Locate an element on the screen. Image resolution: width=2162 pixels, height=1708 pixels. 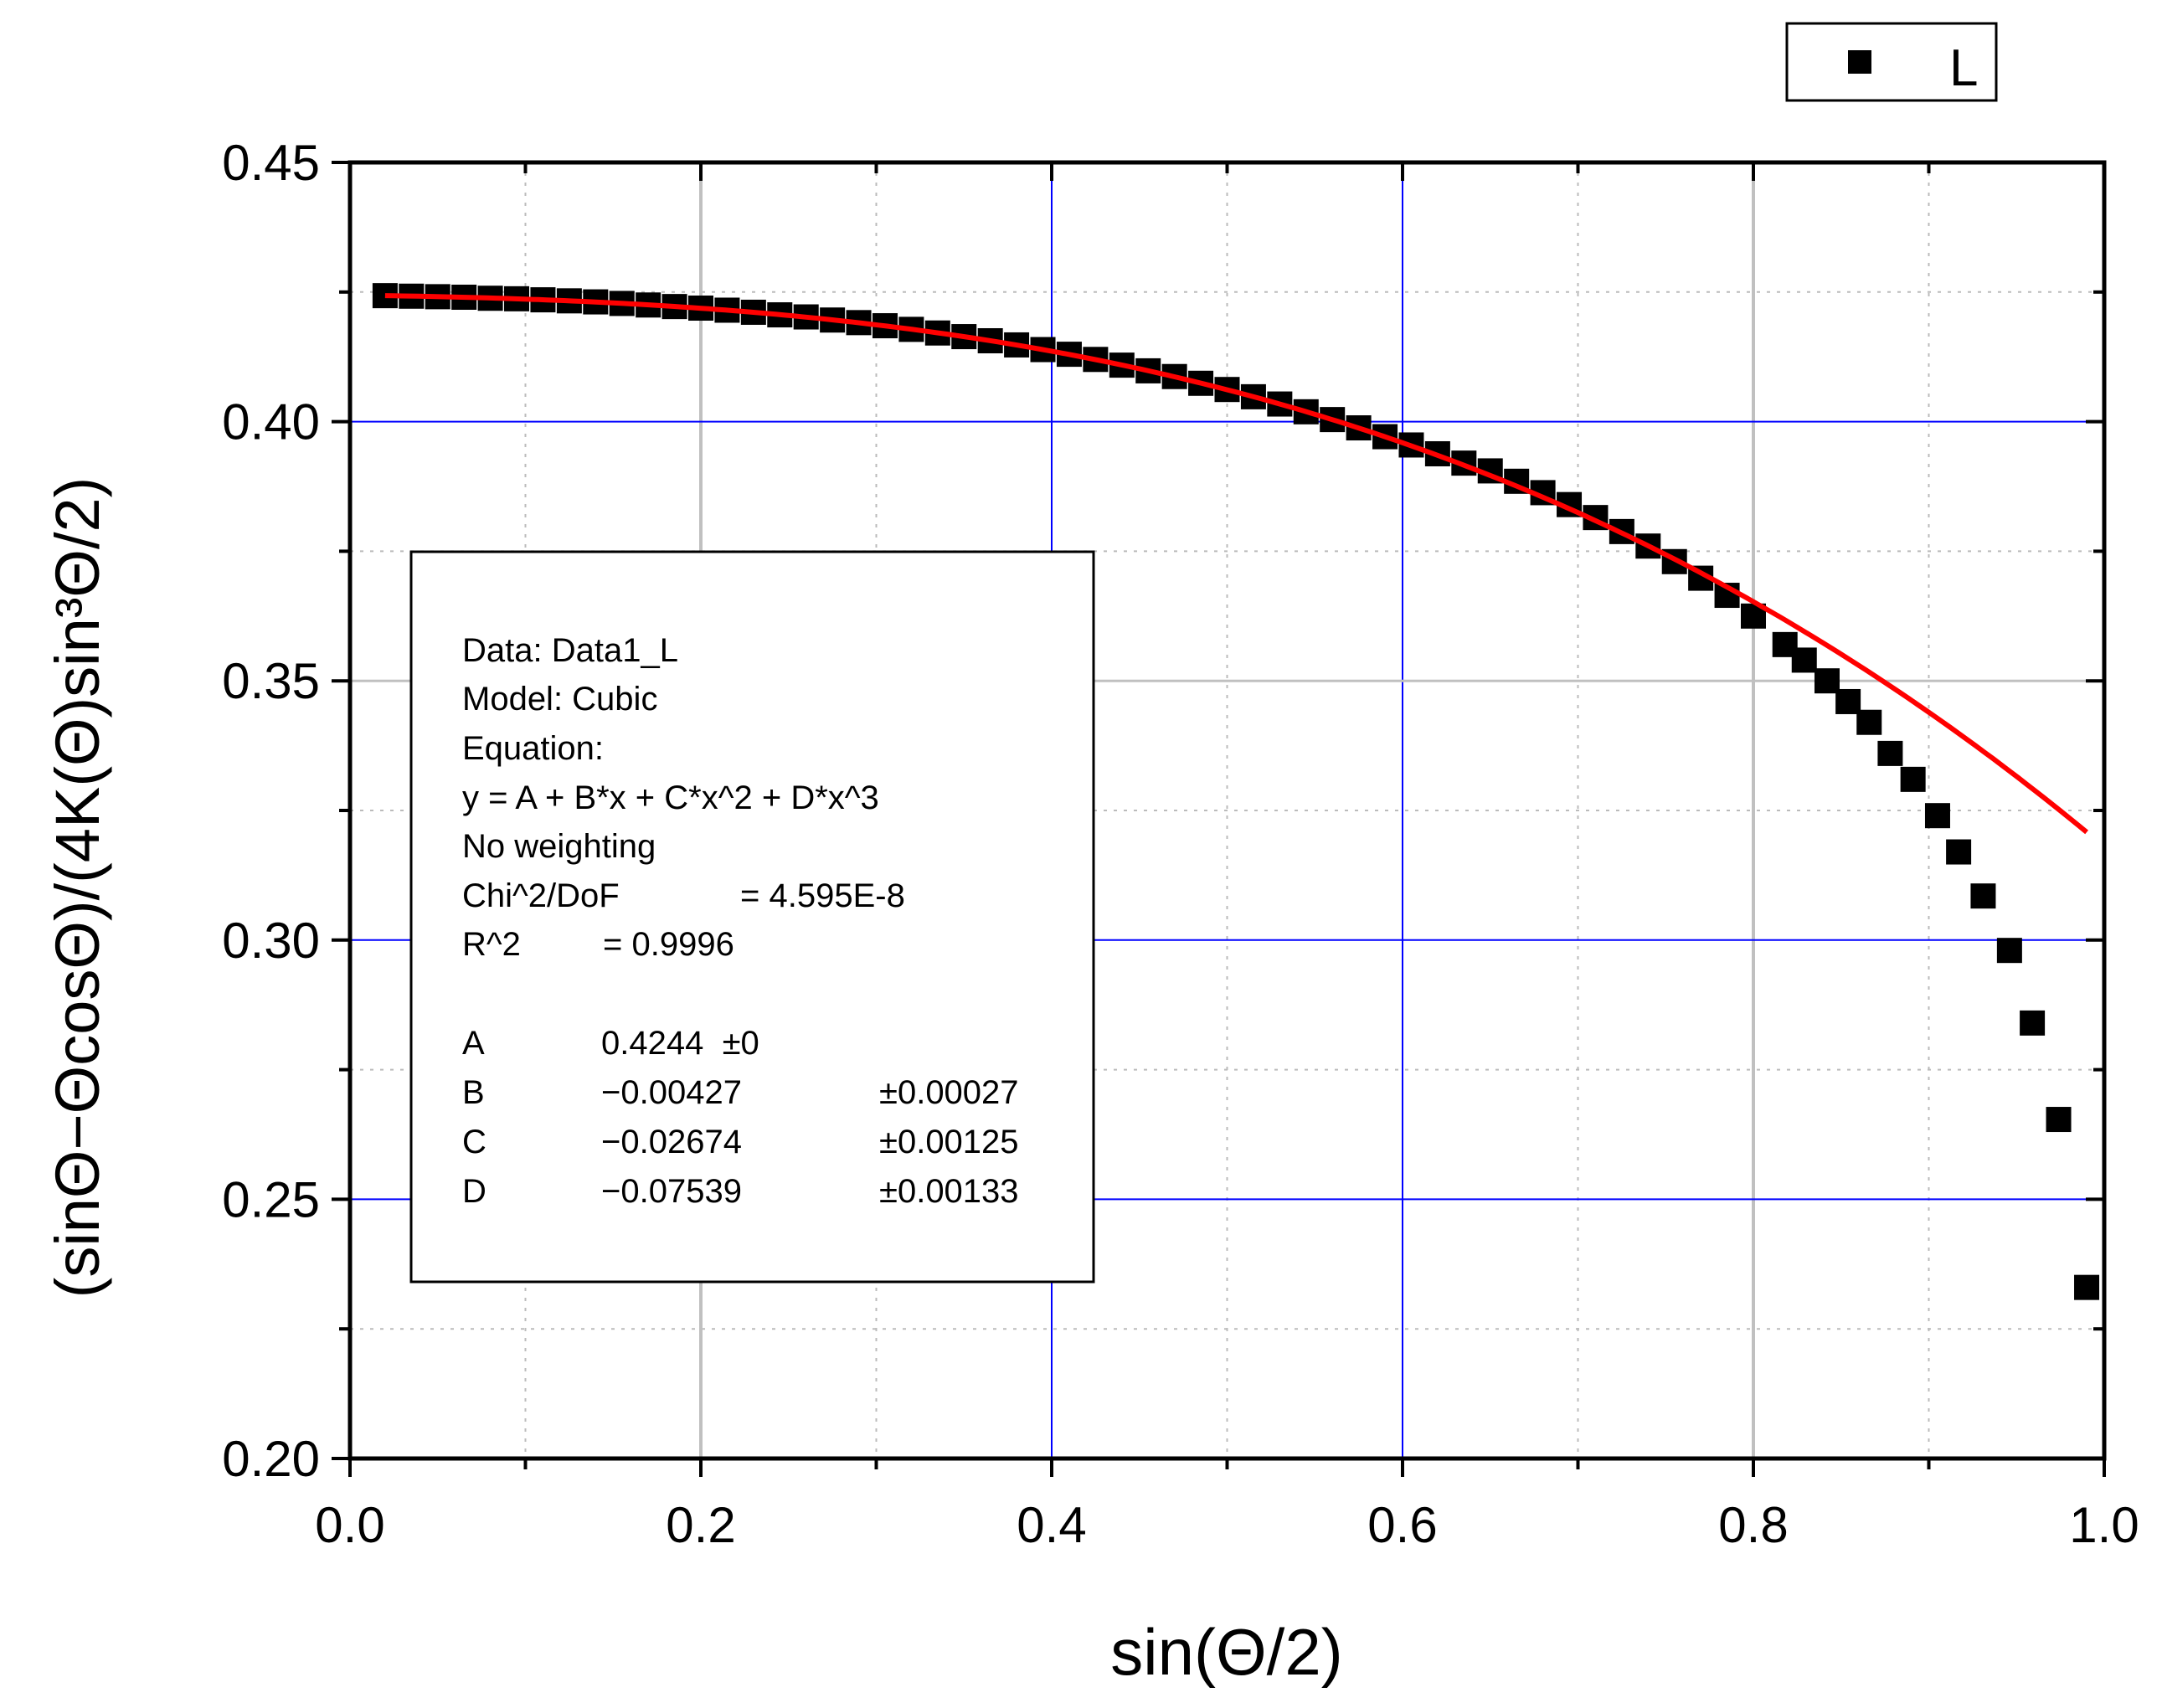
legend-label: L is located at coordinates (1963, 68).